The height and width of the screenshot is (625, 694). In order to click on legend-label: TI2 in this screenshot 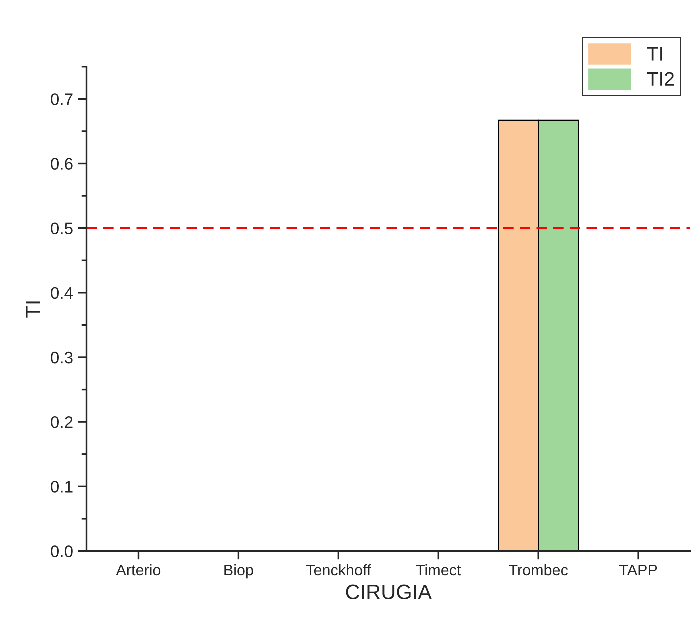, I will do `click(660, 79)`.